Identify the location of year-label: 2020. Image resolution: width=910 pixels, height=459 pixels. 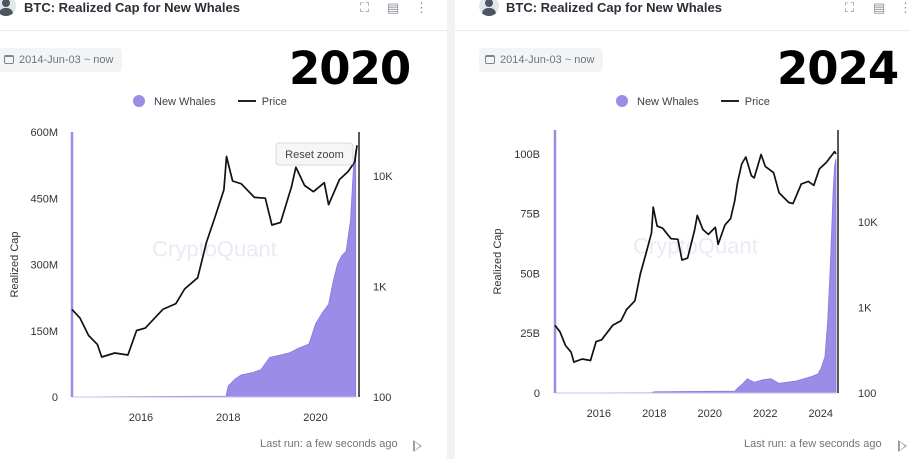
(350, 68).